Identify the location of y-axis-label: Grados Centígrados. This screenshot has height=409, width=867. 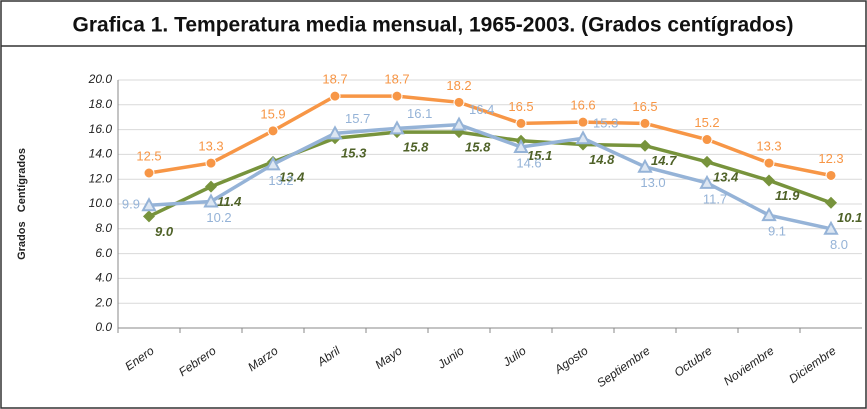
(22, 204).